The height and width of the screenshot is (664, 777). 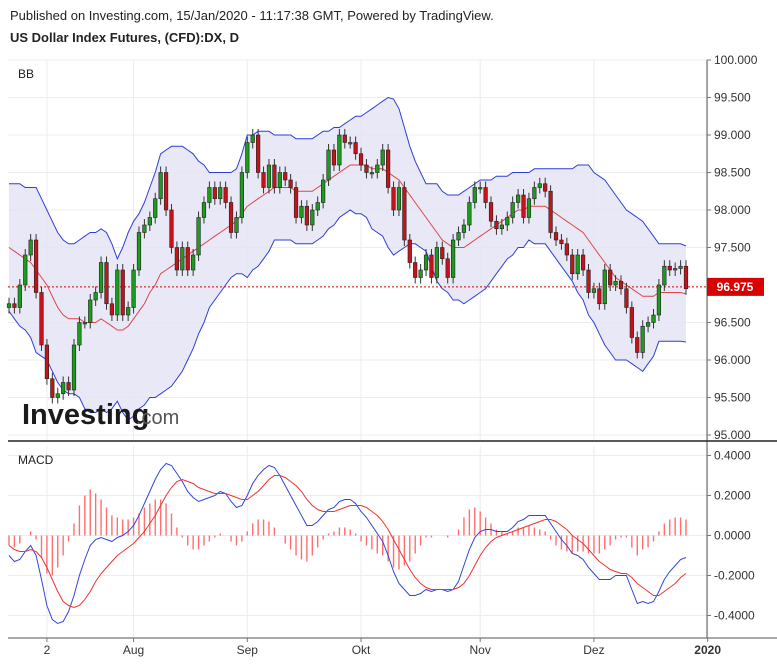 I want to click on last-price-tag-bg, so click(x=735, y=286).